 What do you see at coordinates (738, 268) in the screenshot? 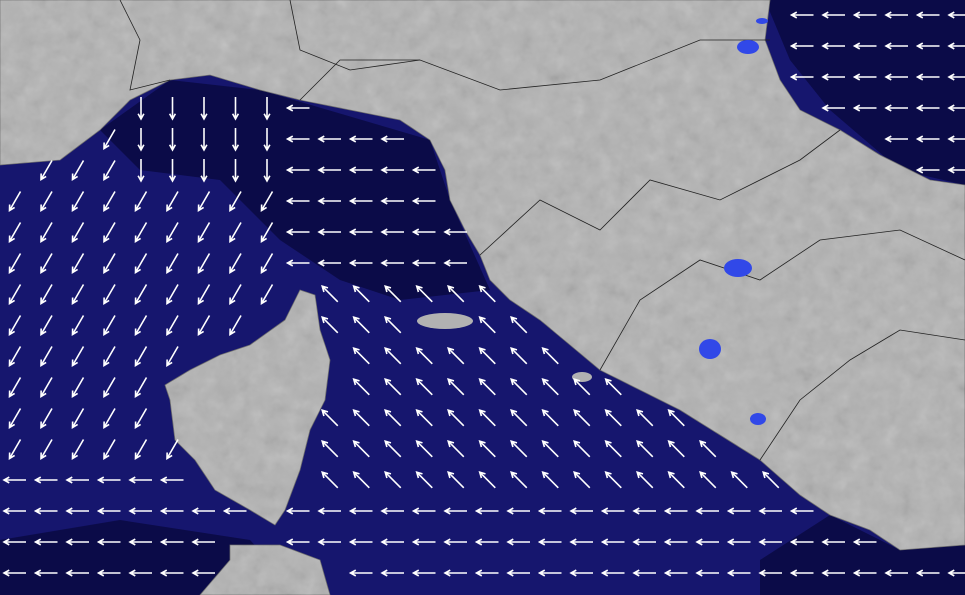
I see `lake-trasimeno` at bounding box center [738, 268].